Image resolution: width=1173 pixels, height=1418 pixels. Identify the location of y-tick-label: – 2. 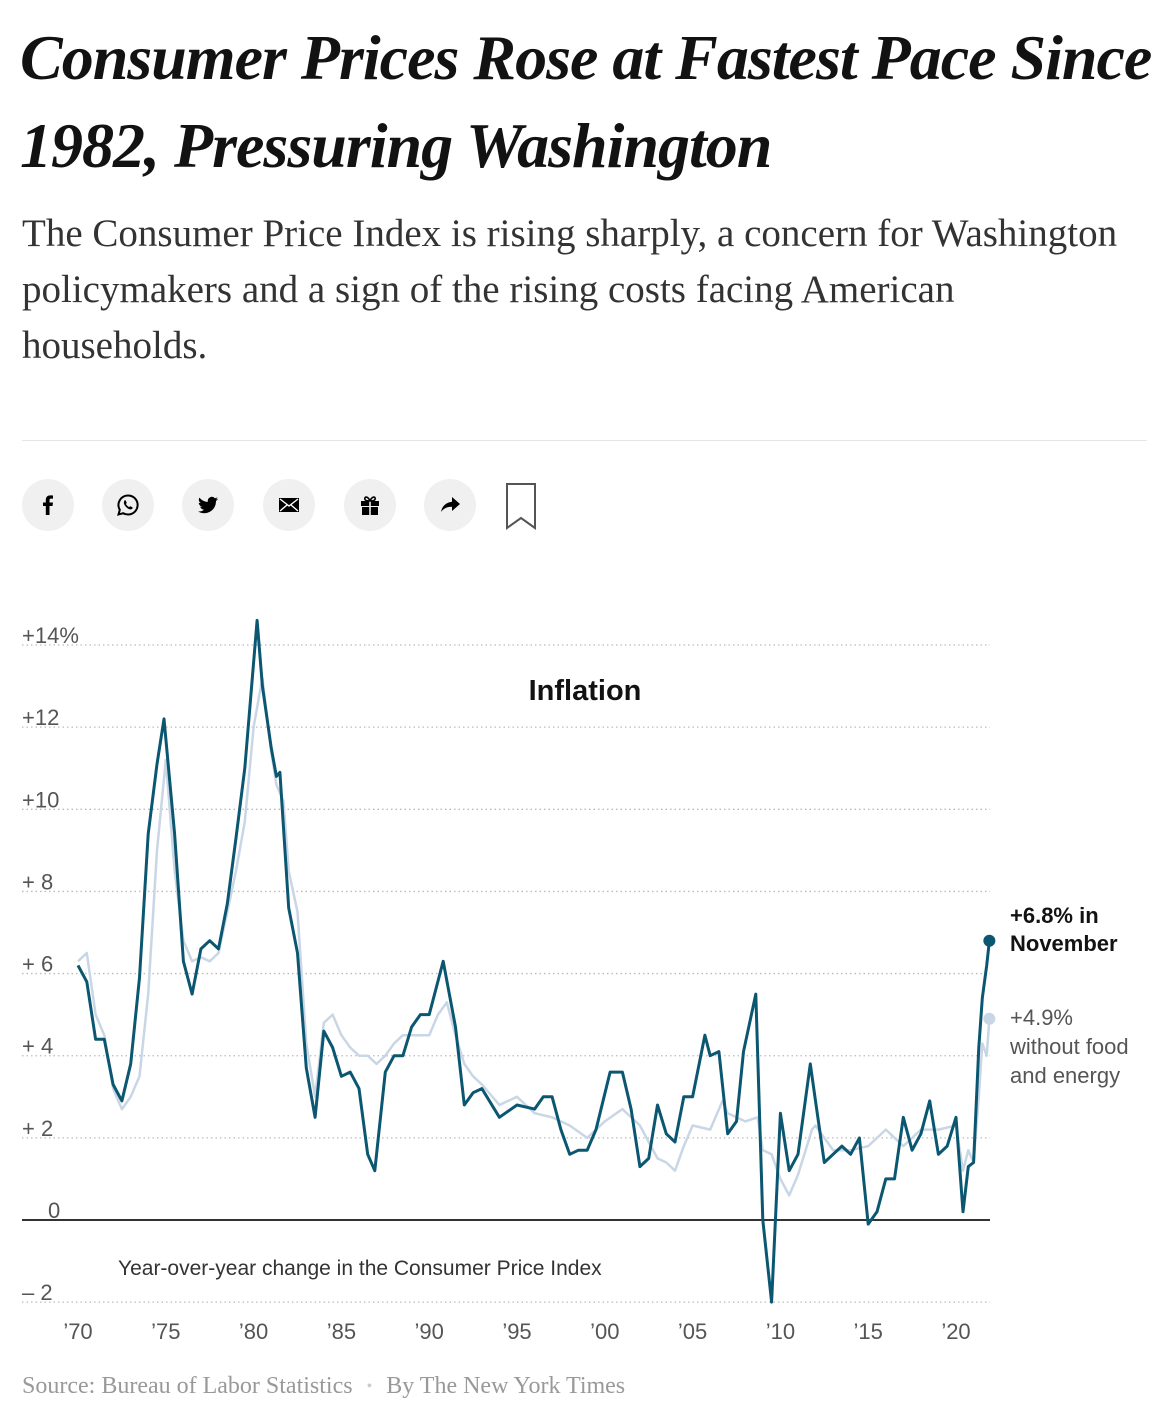
(37, 1292).